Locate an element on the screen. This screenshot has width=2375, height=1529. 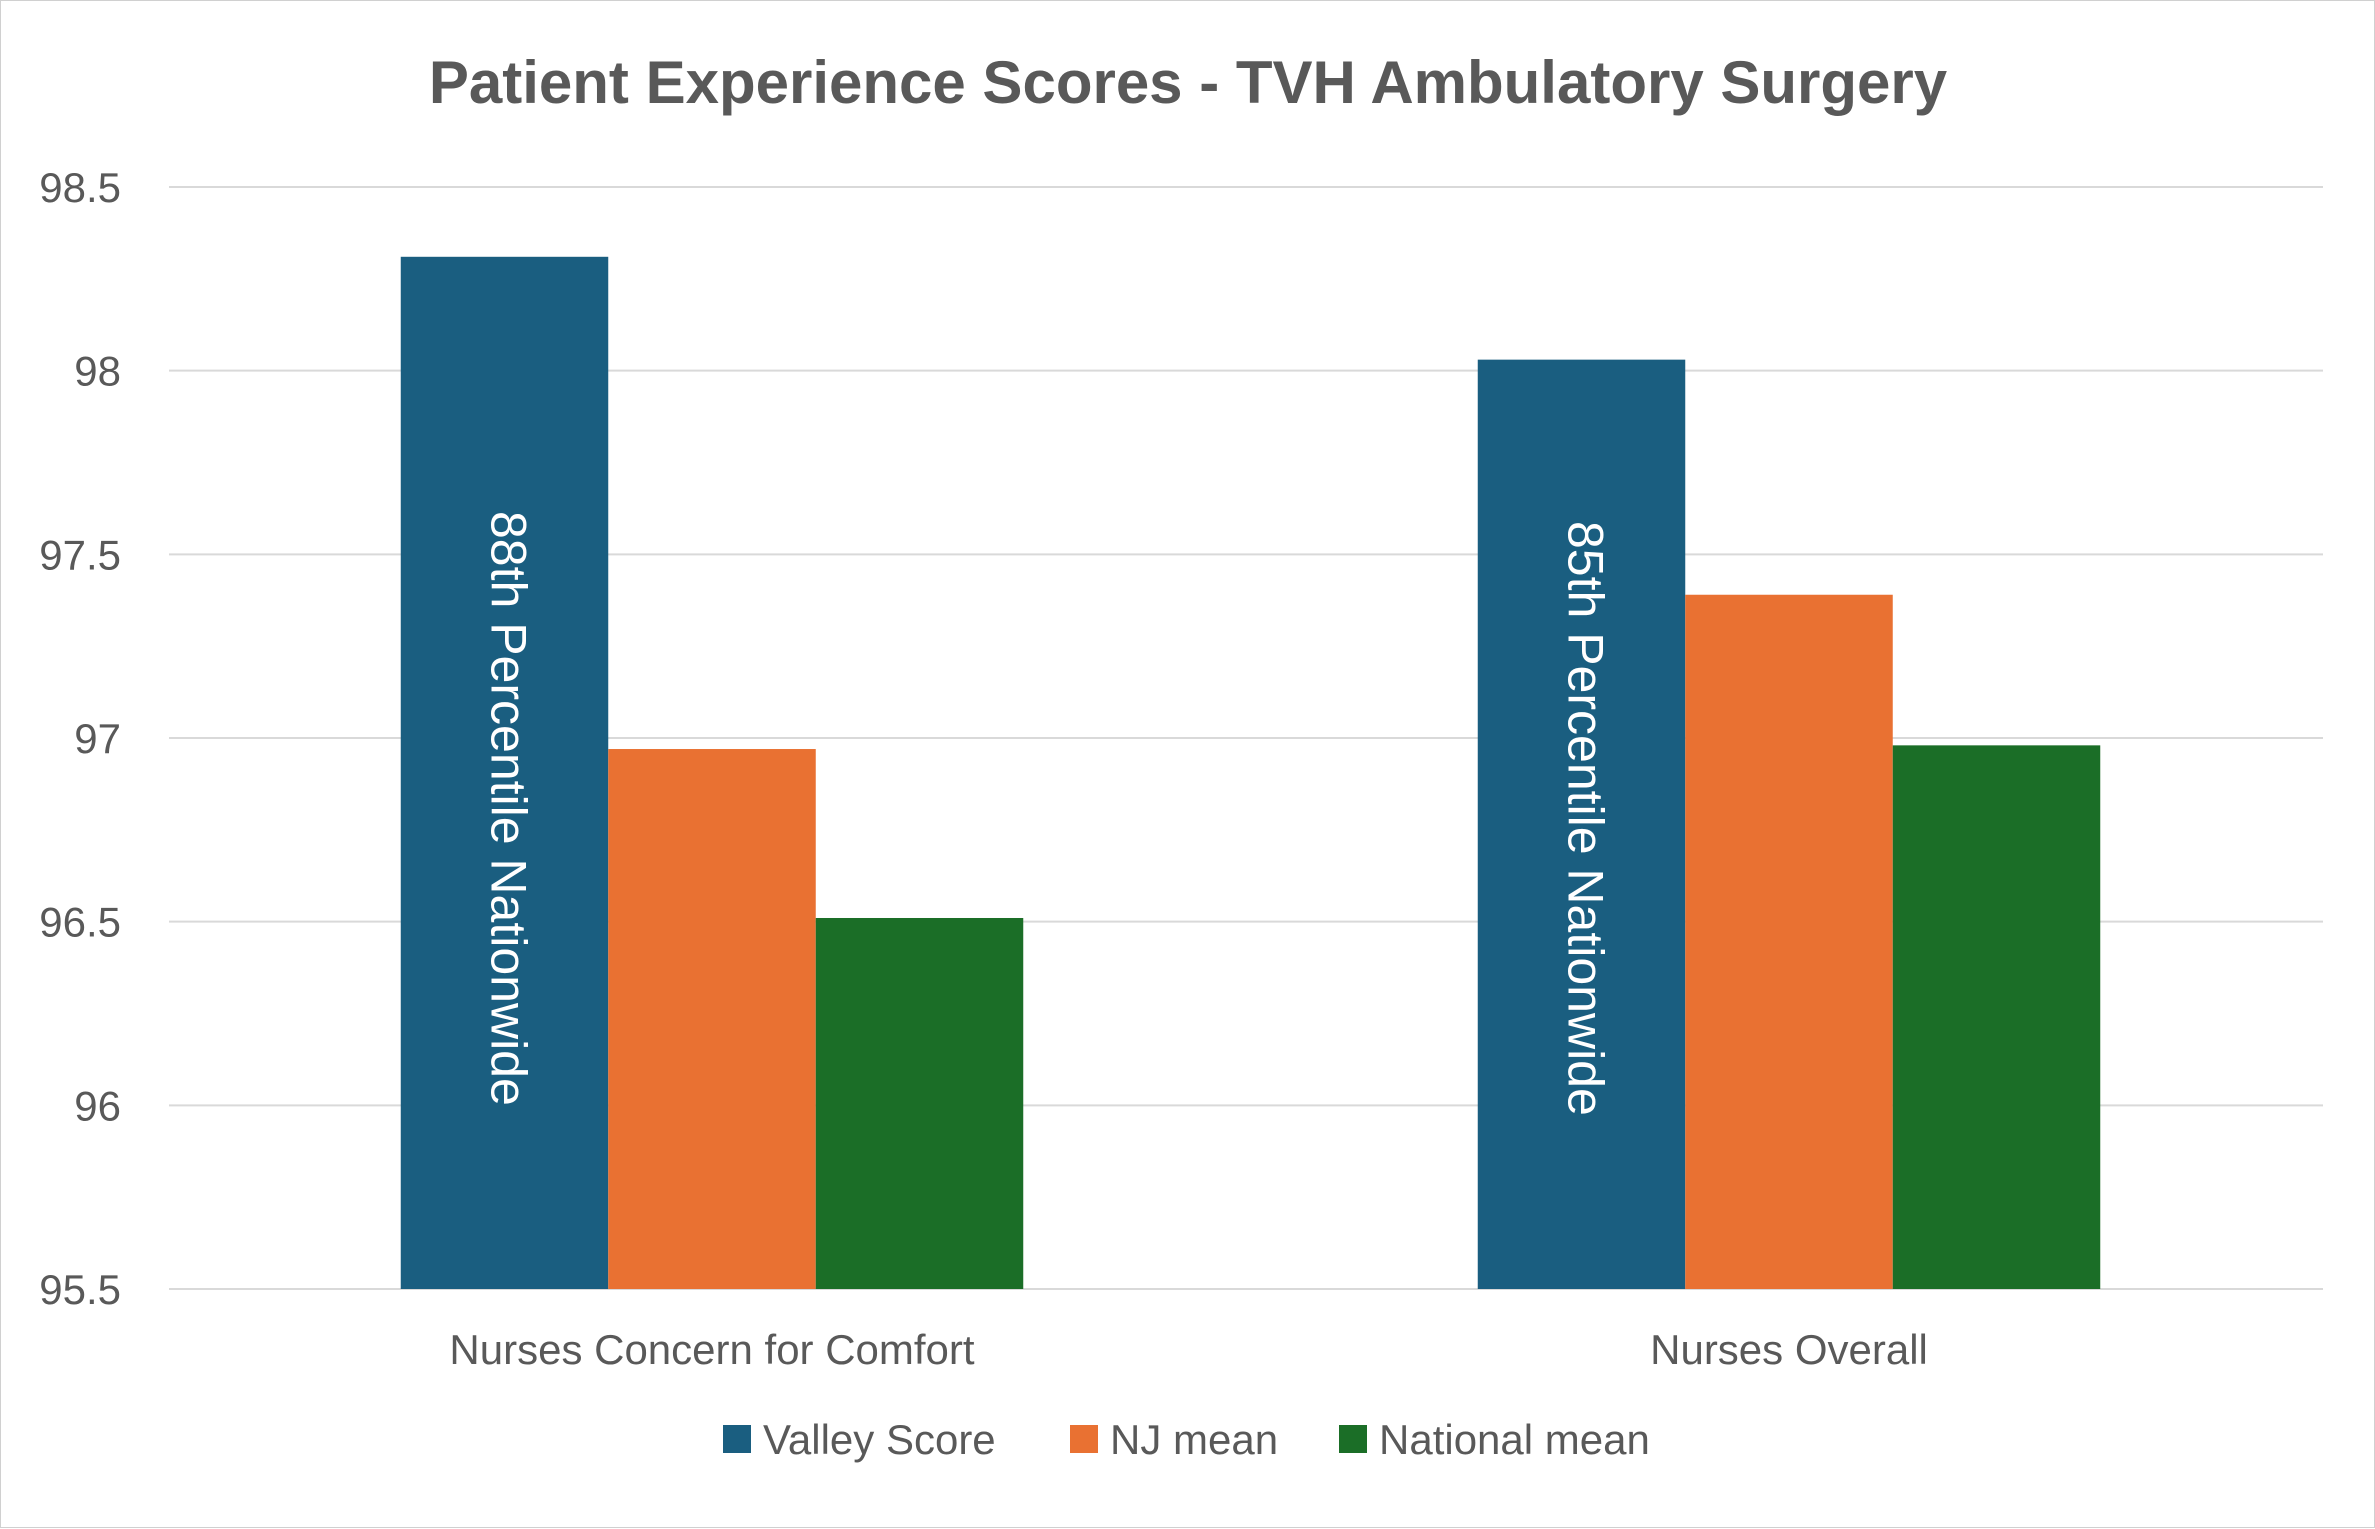
y-tick-label: 97 is located at coordinates (97, 738).